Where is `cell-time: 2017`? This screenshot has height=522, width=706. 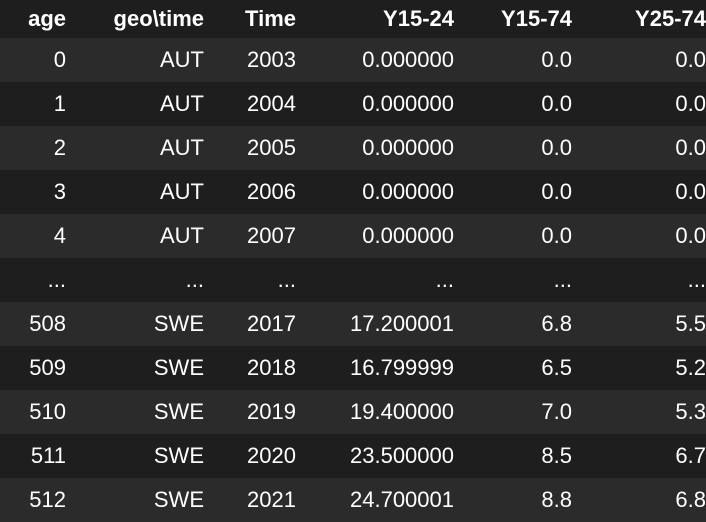 cell-time: 2017 is located at coordinates (250, 324).